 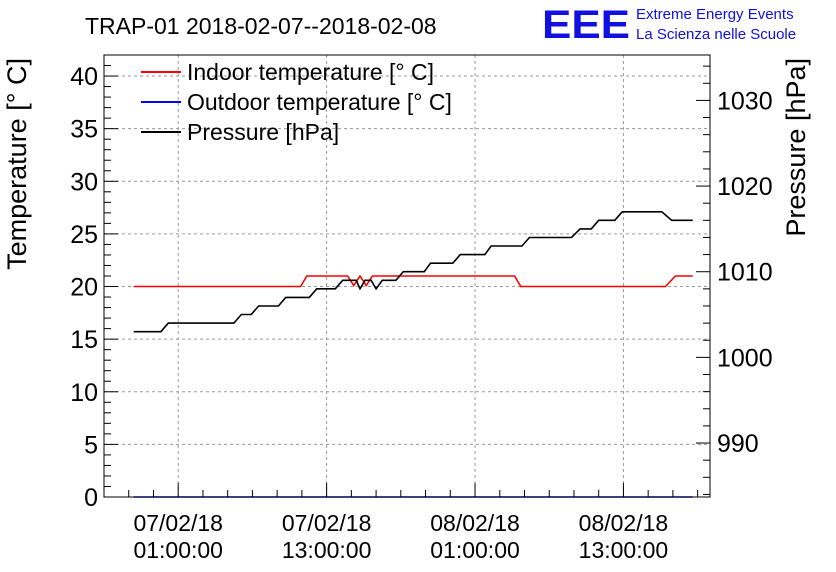 I want to click on eee-logo-line2: La Scienza nelle Scuole, so click(x=716, y=34).